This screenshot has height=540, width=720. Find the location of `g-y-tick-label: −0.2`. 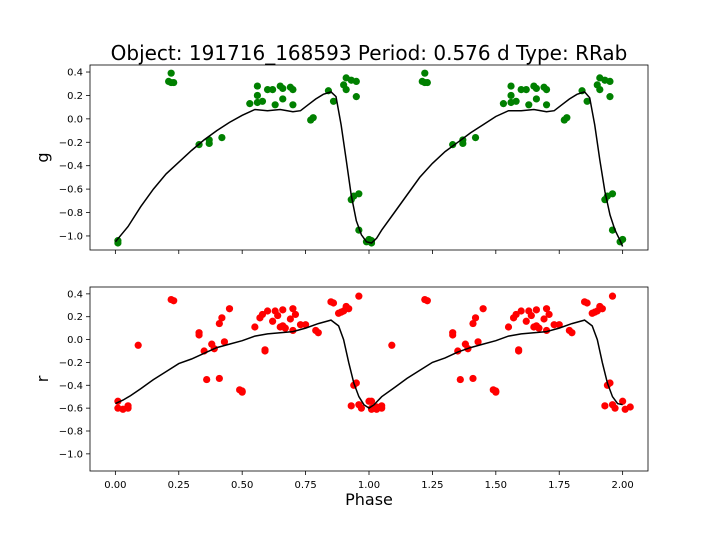

g-y-tick-label: −0.2 is located at coordinates (71, 143).